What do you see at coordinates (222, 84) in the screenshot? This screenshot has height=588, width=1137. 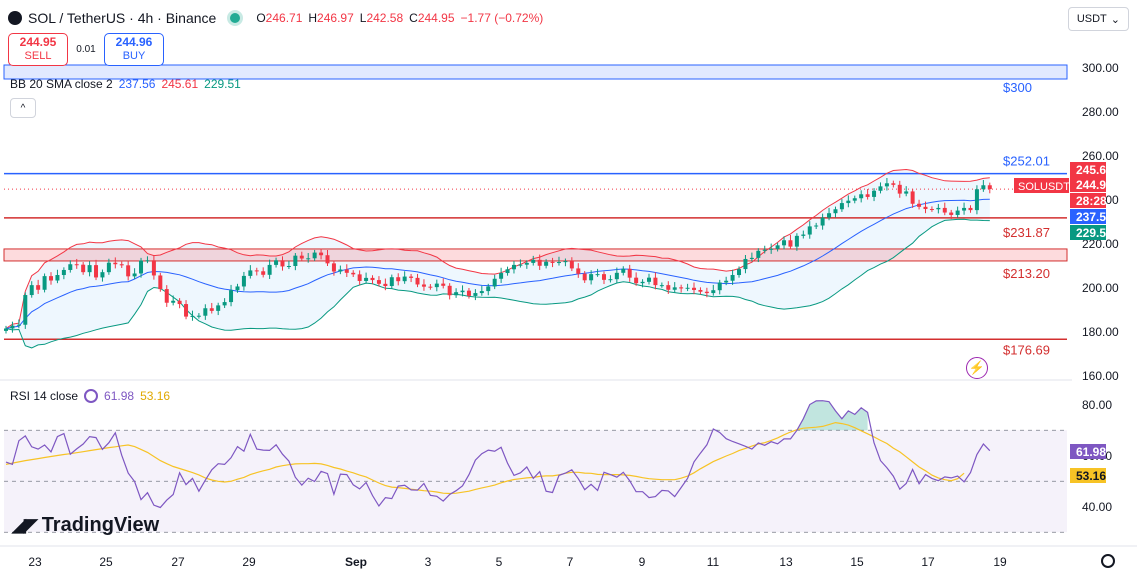 I see `bb-lower-value: 229.51` at bounding box center [222, 84].